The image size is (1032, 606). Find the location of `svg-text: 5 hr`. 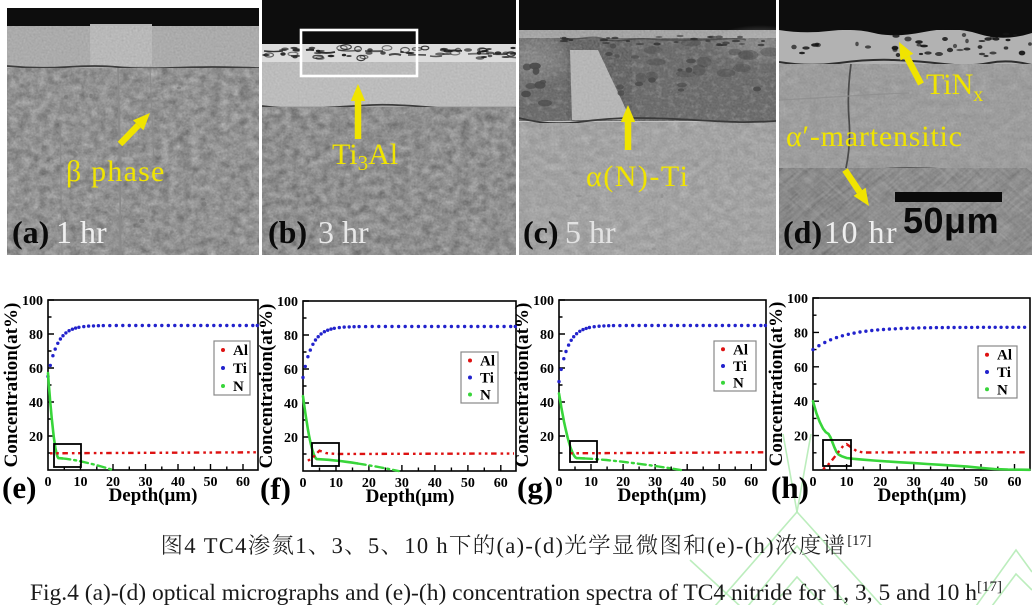

svg-text: 5 hr is located at coordinates (590, 232).